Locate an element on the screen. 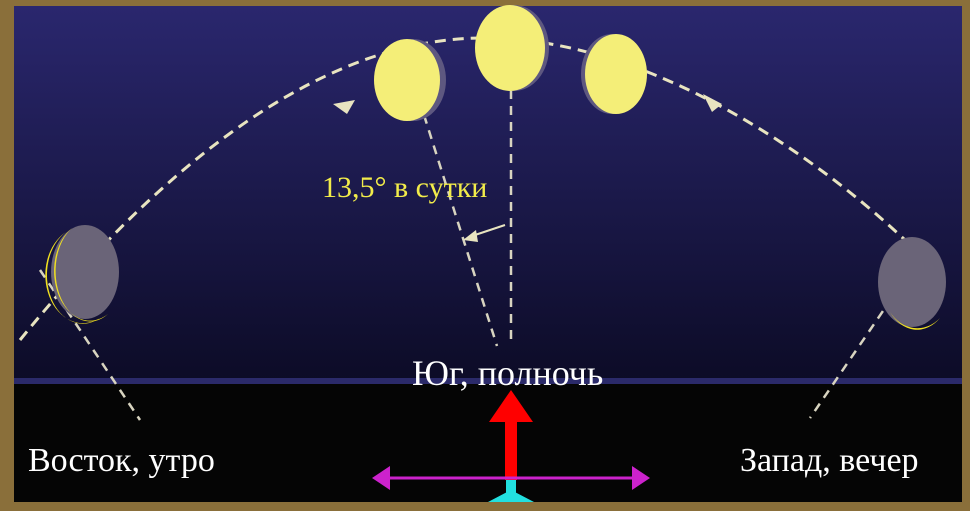  guide-line-east is located at coordinates (90, 345).